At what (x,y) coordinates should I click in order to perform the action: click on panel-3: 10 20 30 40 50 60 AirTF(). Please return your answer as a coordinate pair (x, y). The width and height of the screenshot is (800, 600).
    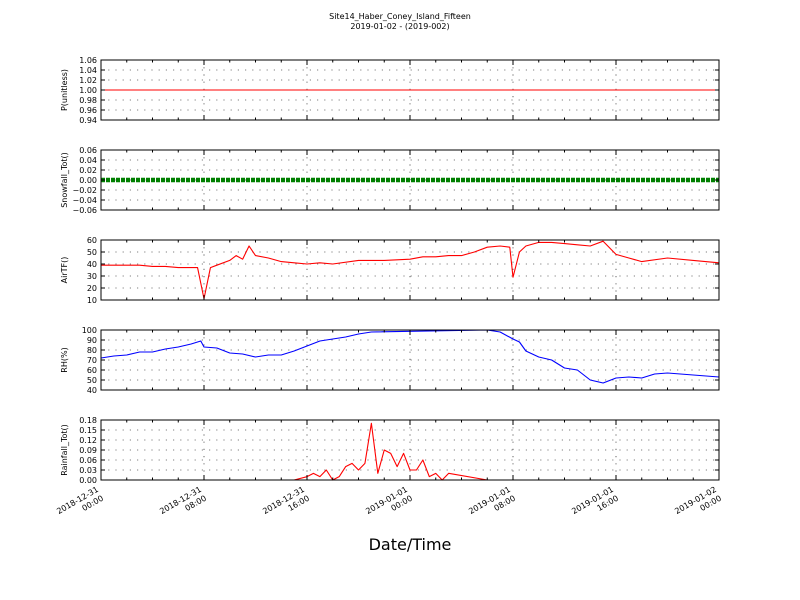
    Looking at the image, I should click on (390, 270).